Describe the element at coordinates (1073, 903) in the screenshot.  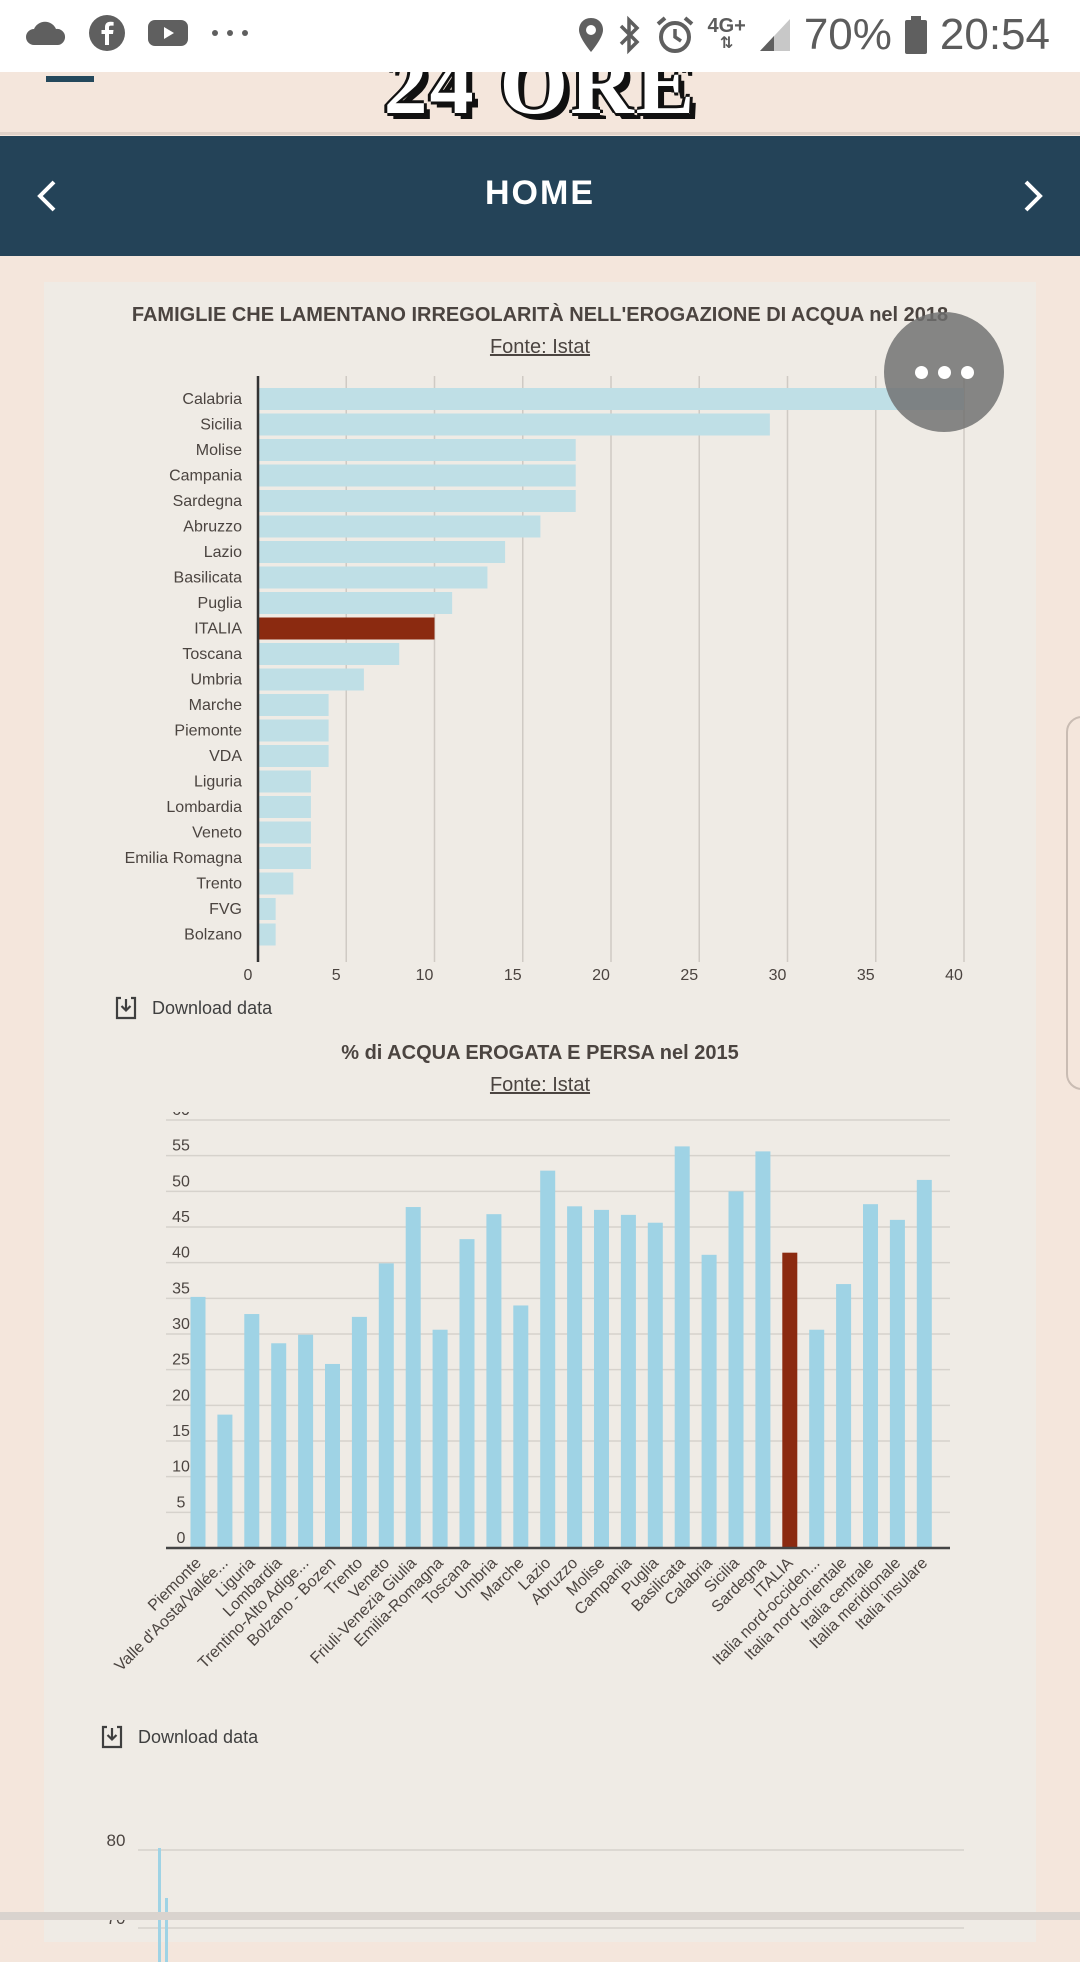
I see `side-handle` at that location.